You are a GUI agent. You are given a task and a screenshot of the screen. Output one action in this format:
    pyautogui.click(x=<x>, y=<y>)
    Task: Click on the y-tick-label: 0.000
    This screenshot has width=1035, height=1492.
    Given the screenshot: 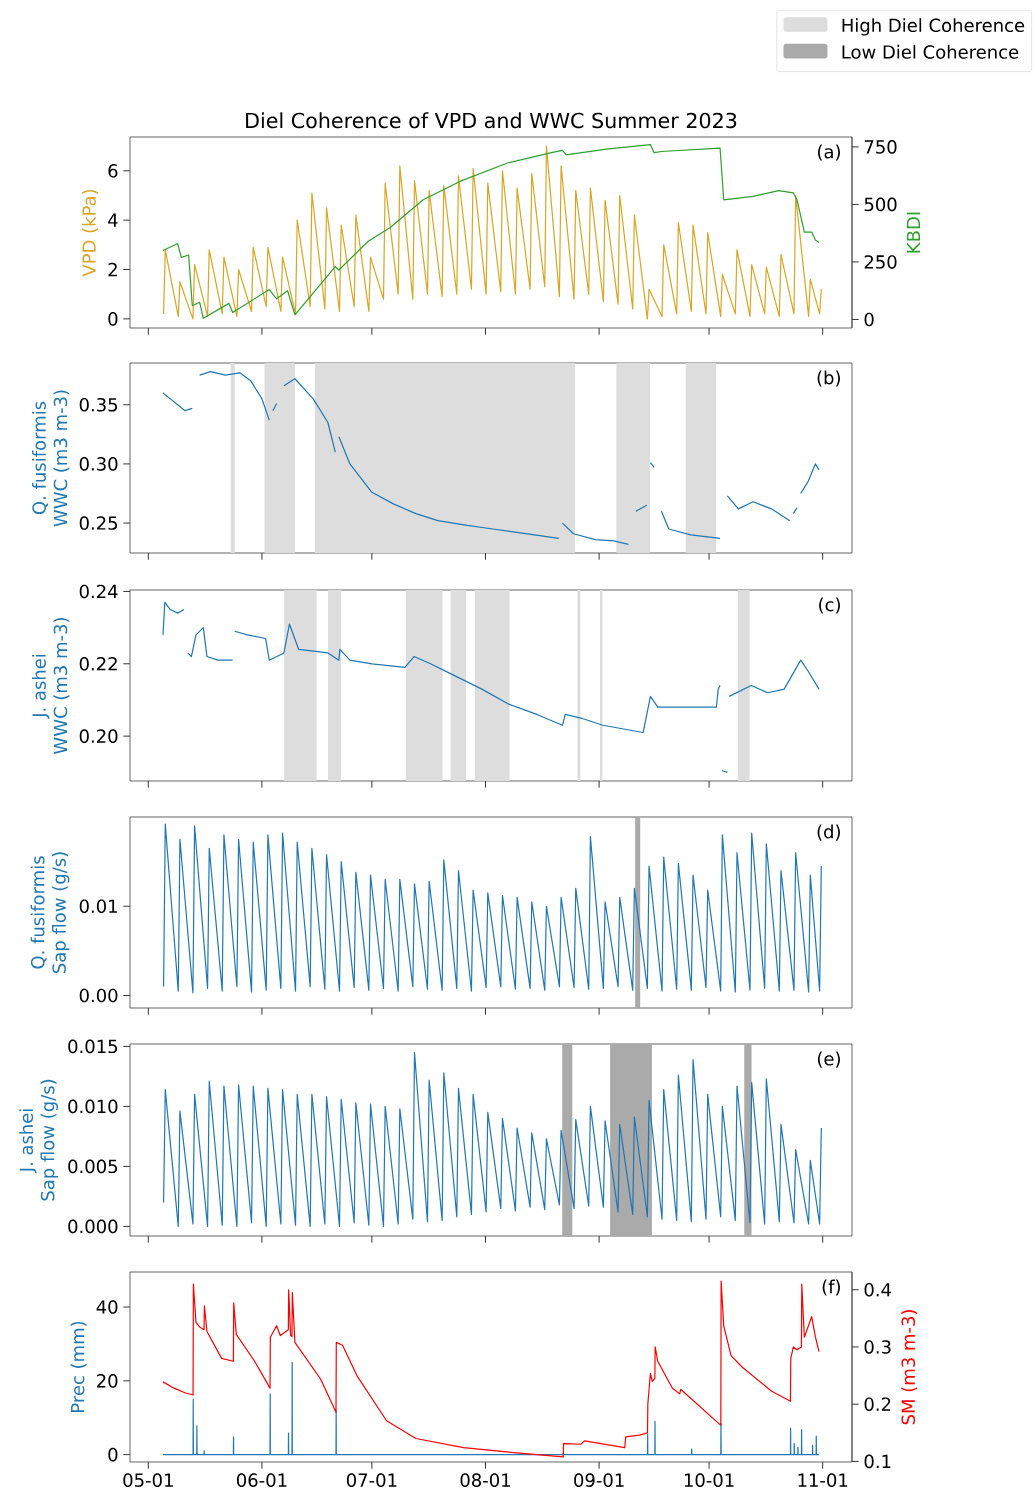 What is the action you would take?
    pyautogui.click(x=93, y=1226)
    